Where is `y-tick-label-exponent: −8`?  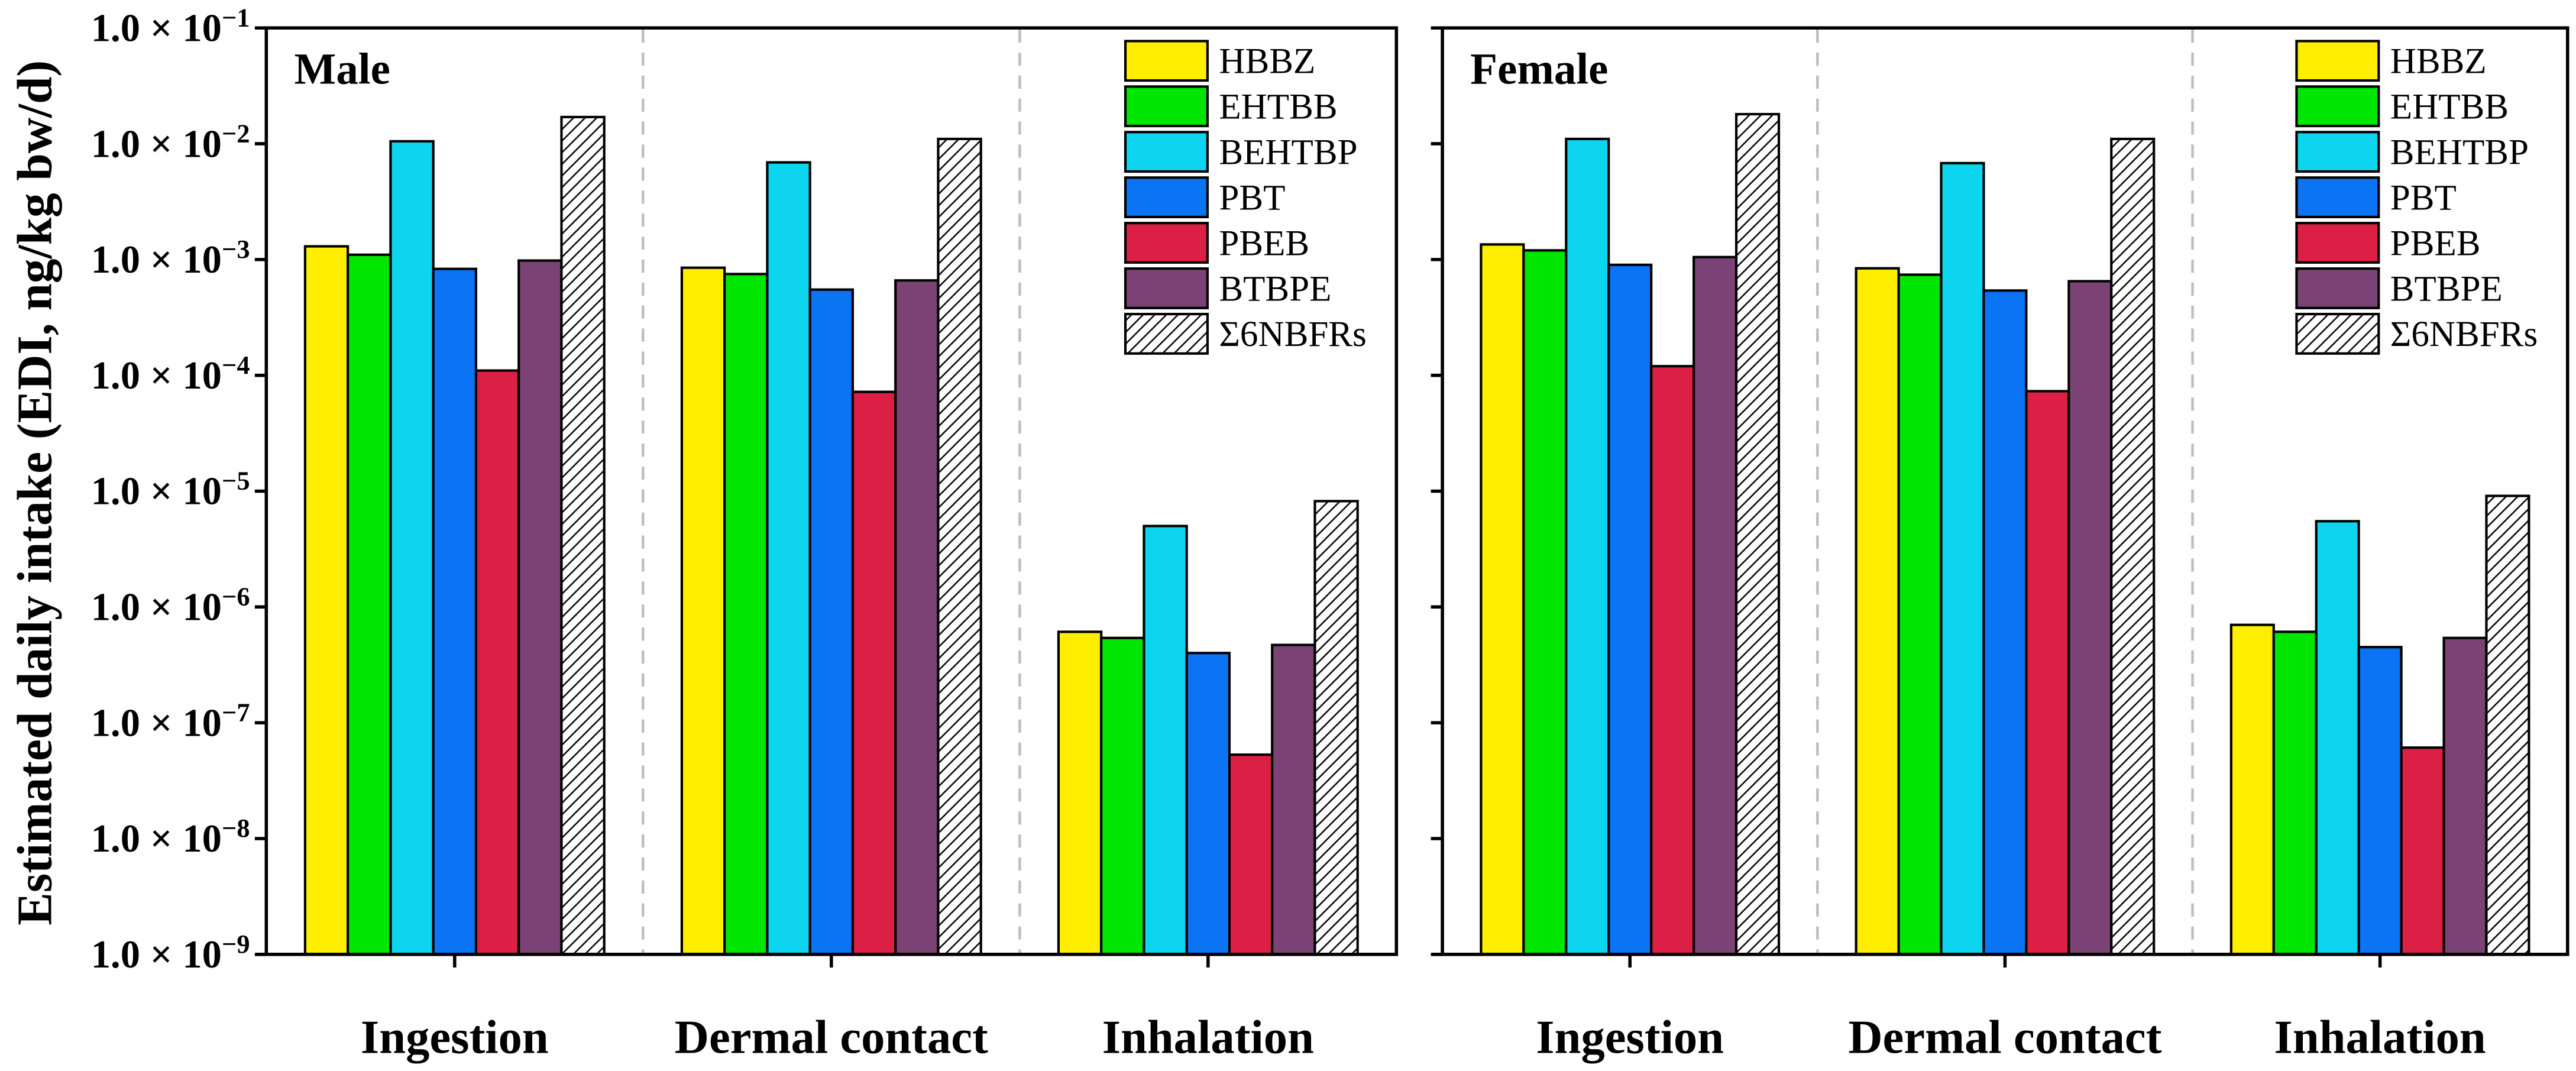
y-tick-label-exponent: −8 is located at coordinates (236, 828).